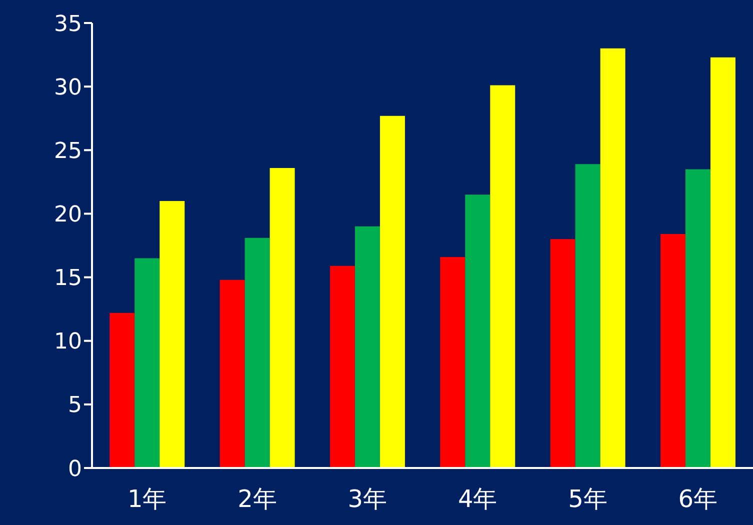 The height and width of the screenshot is (525, 753). I want to click on x-tick-label: 2年, so click(257, 499).